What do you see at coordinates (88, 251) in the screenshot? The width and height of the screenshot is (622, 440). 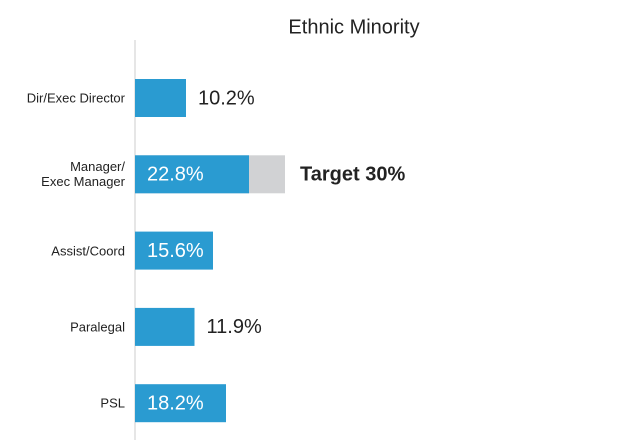 I see `category-label: Assist/Coord` at bounding box center [88, 251].